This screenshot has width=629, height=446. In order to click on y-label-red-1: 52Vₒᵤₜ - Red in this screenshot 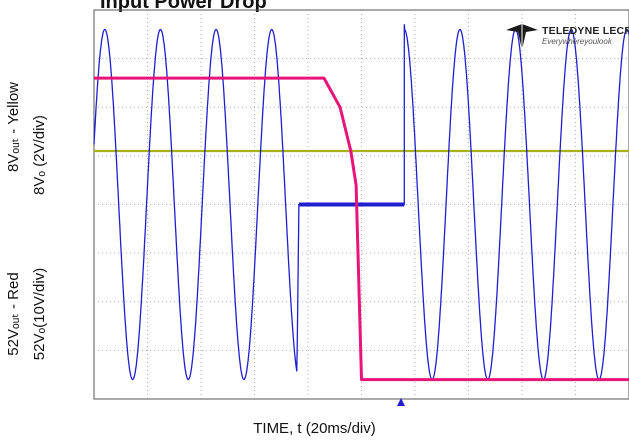, I will do `click(13, 314)`.